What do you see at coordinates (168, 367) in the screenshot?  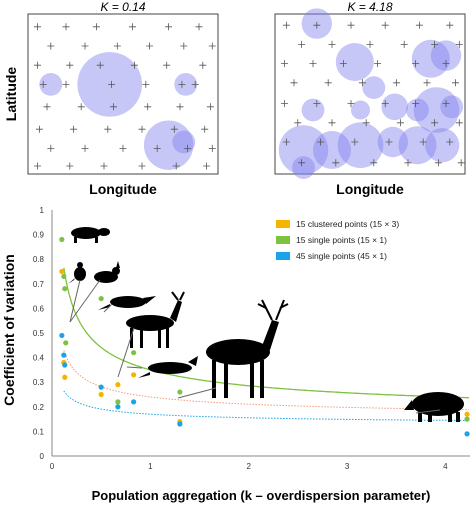 I see `weasel-icon` at bounding box center [168, 367].